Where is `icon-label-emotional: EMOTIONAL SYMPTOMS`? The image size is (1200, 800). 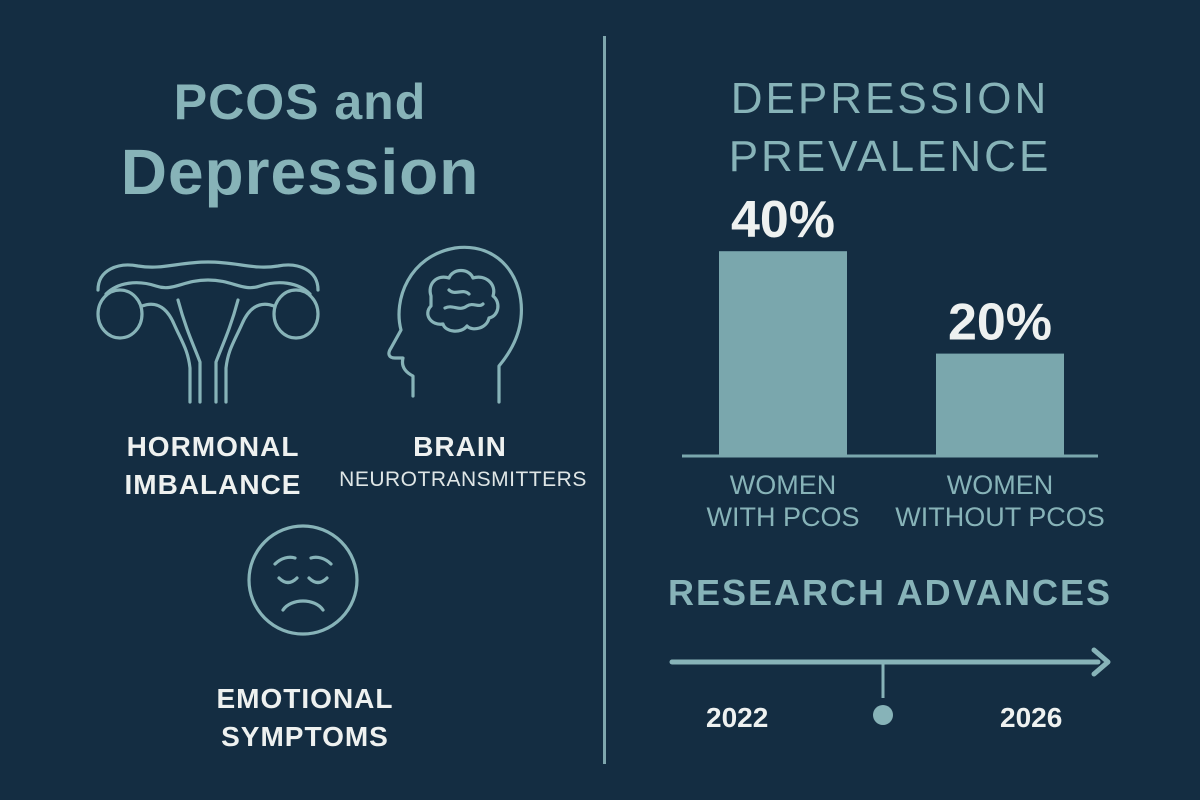
icon-label-emotional: EMOTIONAL SYMPTOMS is located at coordinates (305, 717).